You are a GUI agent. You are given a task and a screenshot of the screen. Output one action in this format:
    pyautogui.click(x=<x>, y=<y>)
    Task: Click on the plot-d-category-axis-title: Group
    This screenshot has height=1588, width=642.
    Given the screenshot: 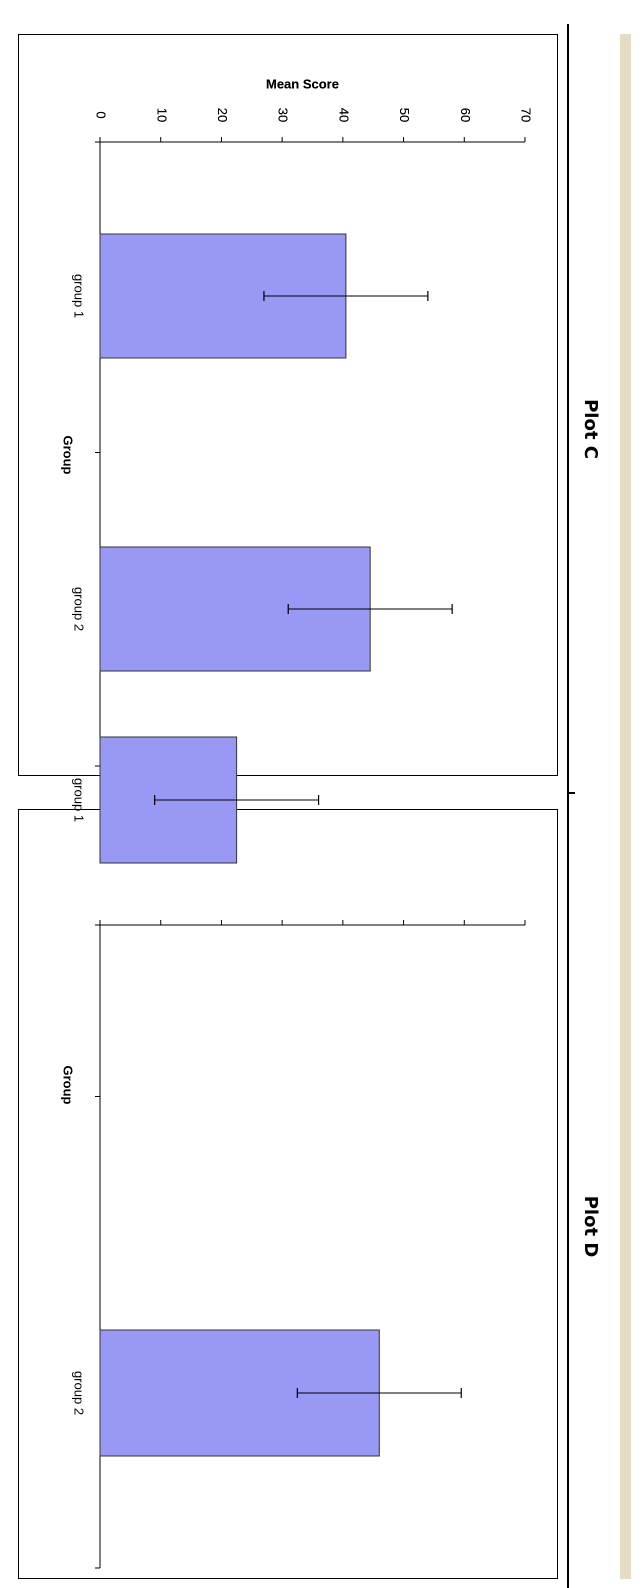 What is the action you would take?
    pyautogui.click(x=68, y=1085)
    